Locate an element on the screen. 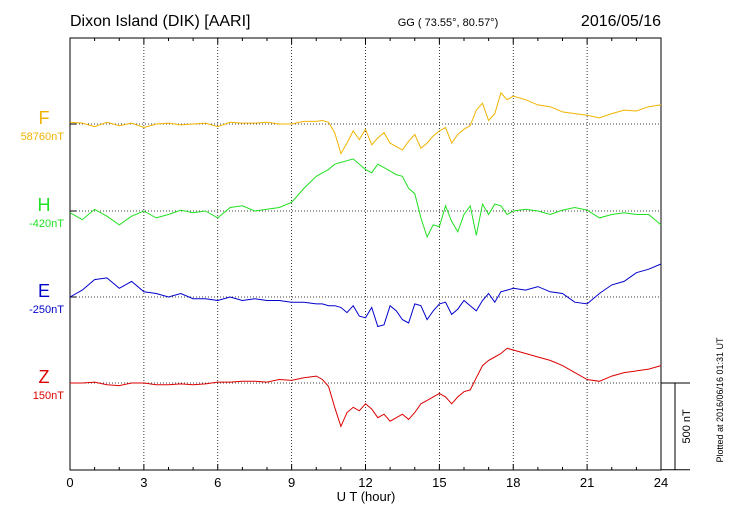 The width and height of the screenshot is (730, 520). x-tick-label: 18 is located at coordinates (513, 482).